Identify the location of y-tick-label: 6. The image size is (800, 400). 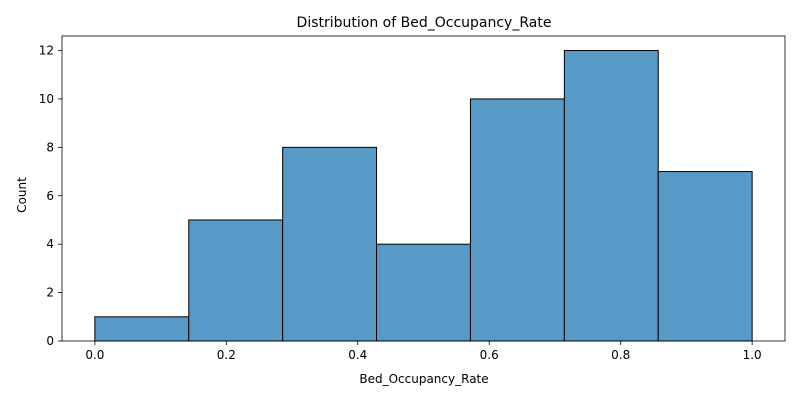
(50, 196).